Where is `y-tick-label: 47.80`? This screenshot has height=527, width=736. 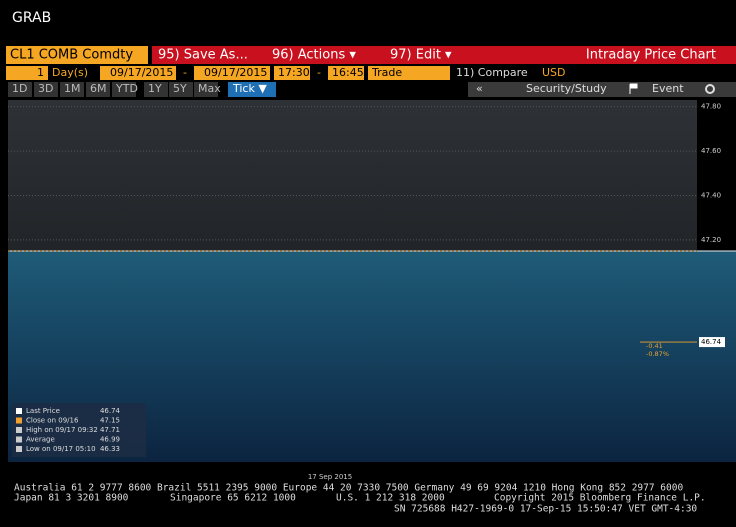
y-tick-label: 47.80 is located at coordinates (711, 107).